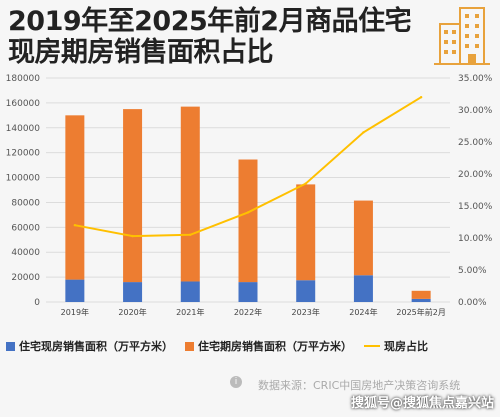 The width and height of the screenshot is (500, 417). Describe the element at coordinates (190, 312) in the screenshot. I see `x-tick-label: 2021年` at that location.